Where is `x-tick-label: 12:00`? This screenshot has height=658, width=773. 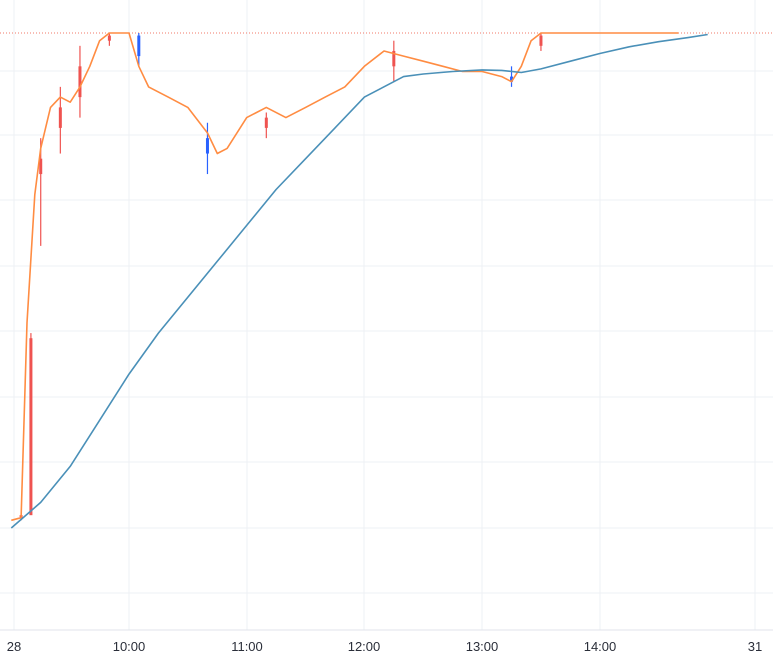 x-tick-label: 12:00 is located at coordinates (364, 646).